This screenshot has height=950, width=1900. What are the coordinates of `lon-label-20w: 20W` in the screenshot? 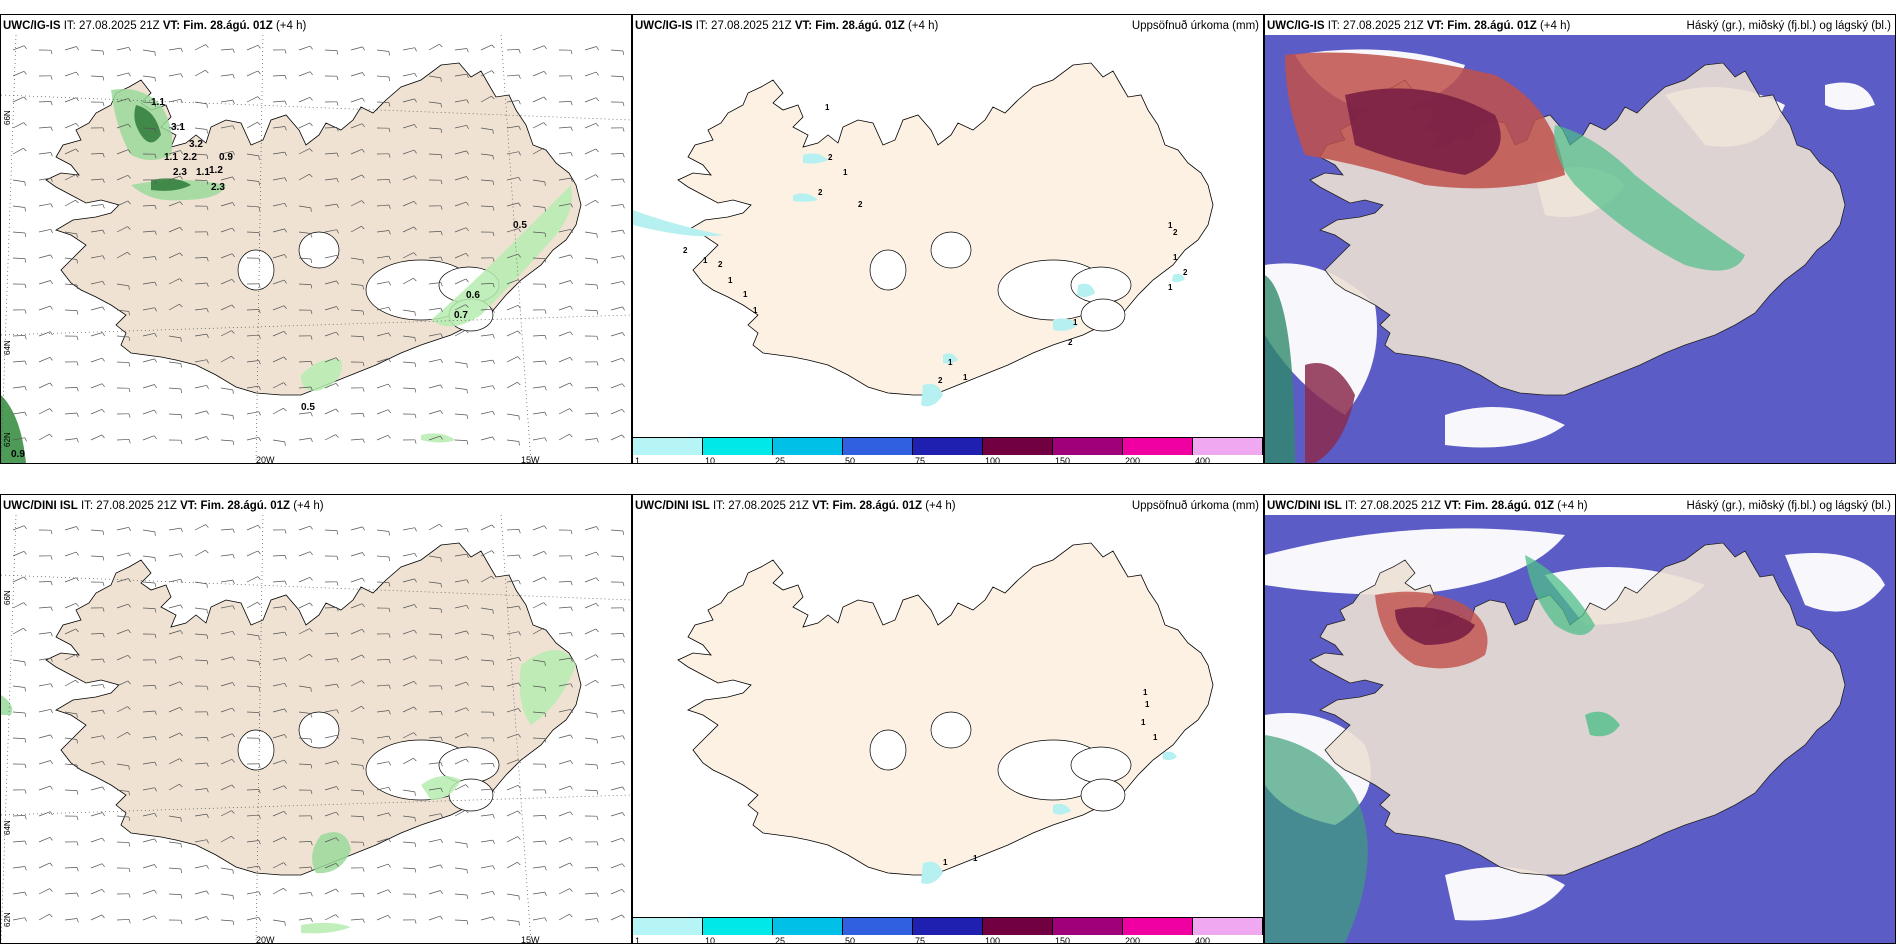 It's located at (265, 939).